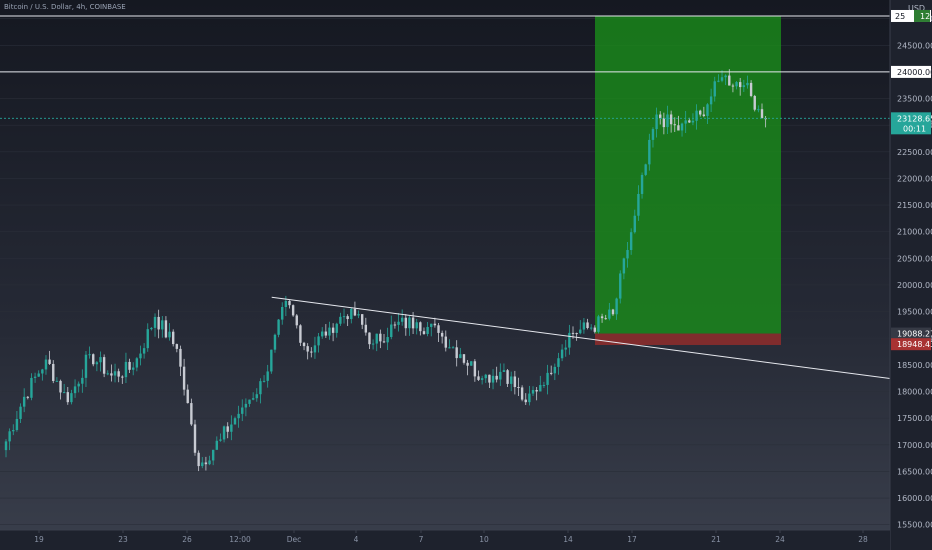  Describe the element at coordinates (294, 539) in the screenshot. I see `time-label-4: Dec` at that location.